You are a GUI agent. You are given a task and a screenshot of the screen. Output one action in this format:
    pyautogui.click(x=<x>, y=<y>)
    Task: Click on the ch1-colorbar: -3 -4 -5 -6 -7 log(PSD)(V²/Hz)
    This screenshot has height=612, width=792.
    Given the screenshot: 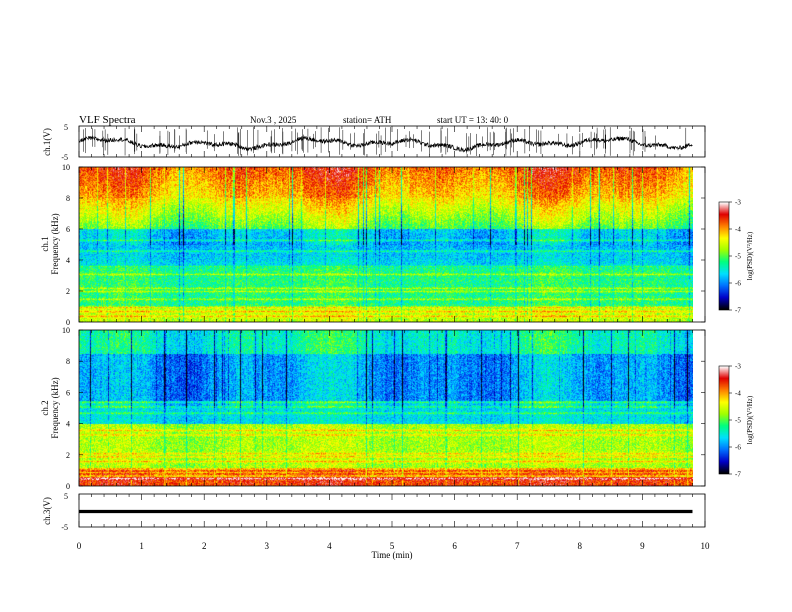 What is the action you would take?
    pyautogui.click(x=736, y=257)
    